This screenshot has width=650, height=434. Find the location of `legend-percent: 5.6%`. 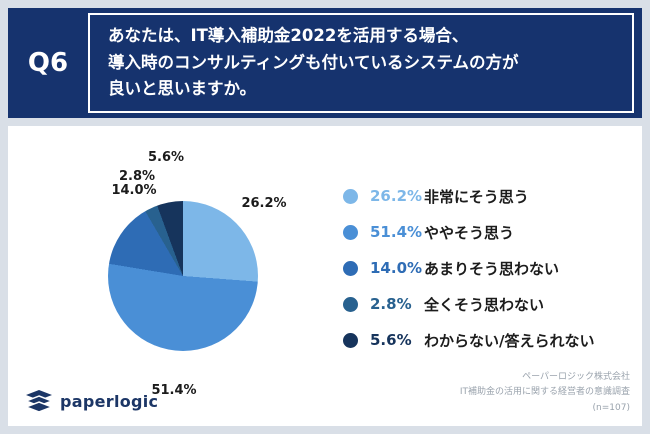

legend-percent: 5.6% is located at coordinates (391, 340).